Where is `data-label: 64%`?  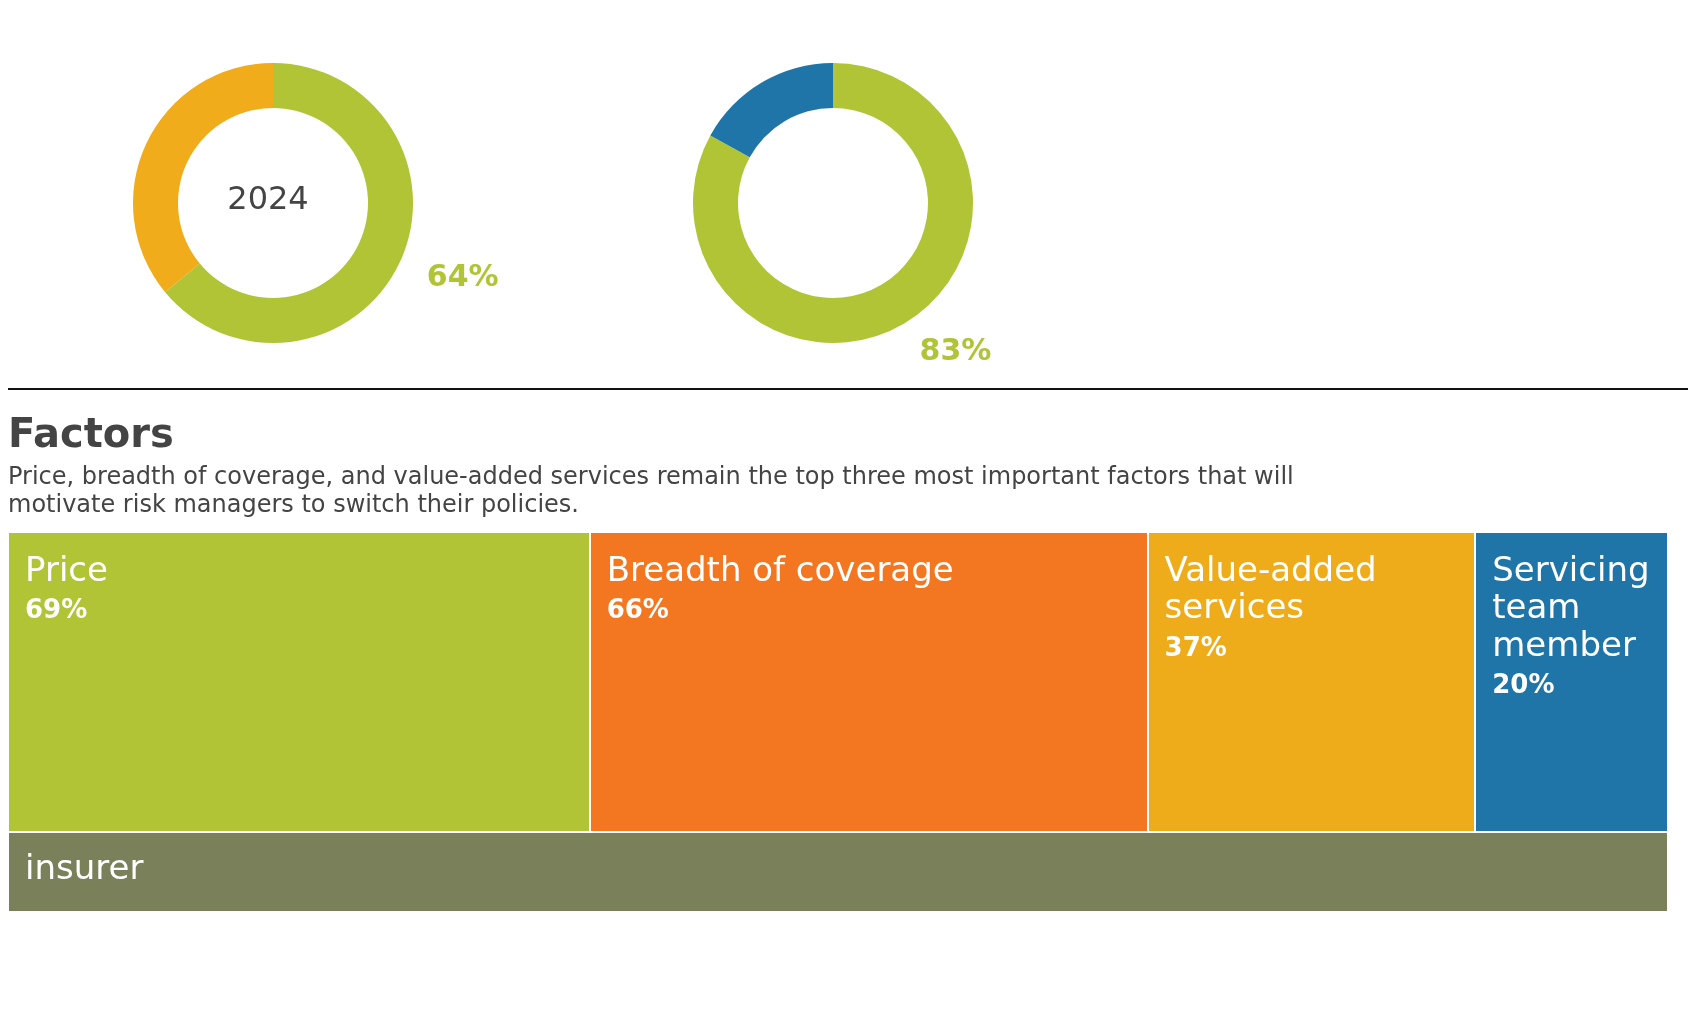
data-label: 64% is located at coordinates (462, 275).